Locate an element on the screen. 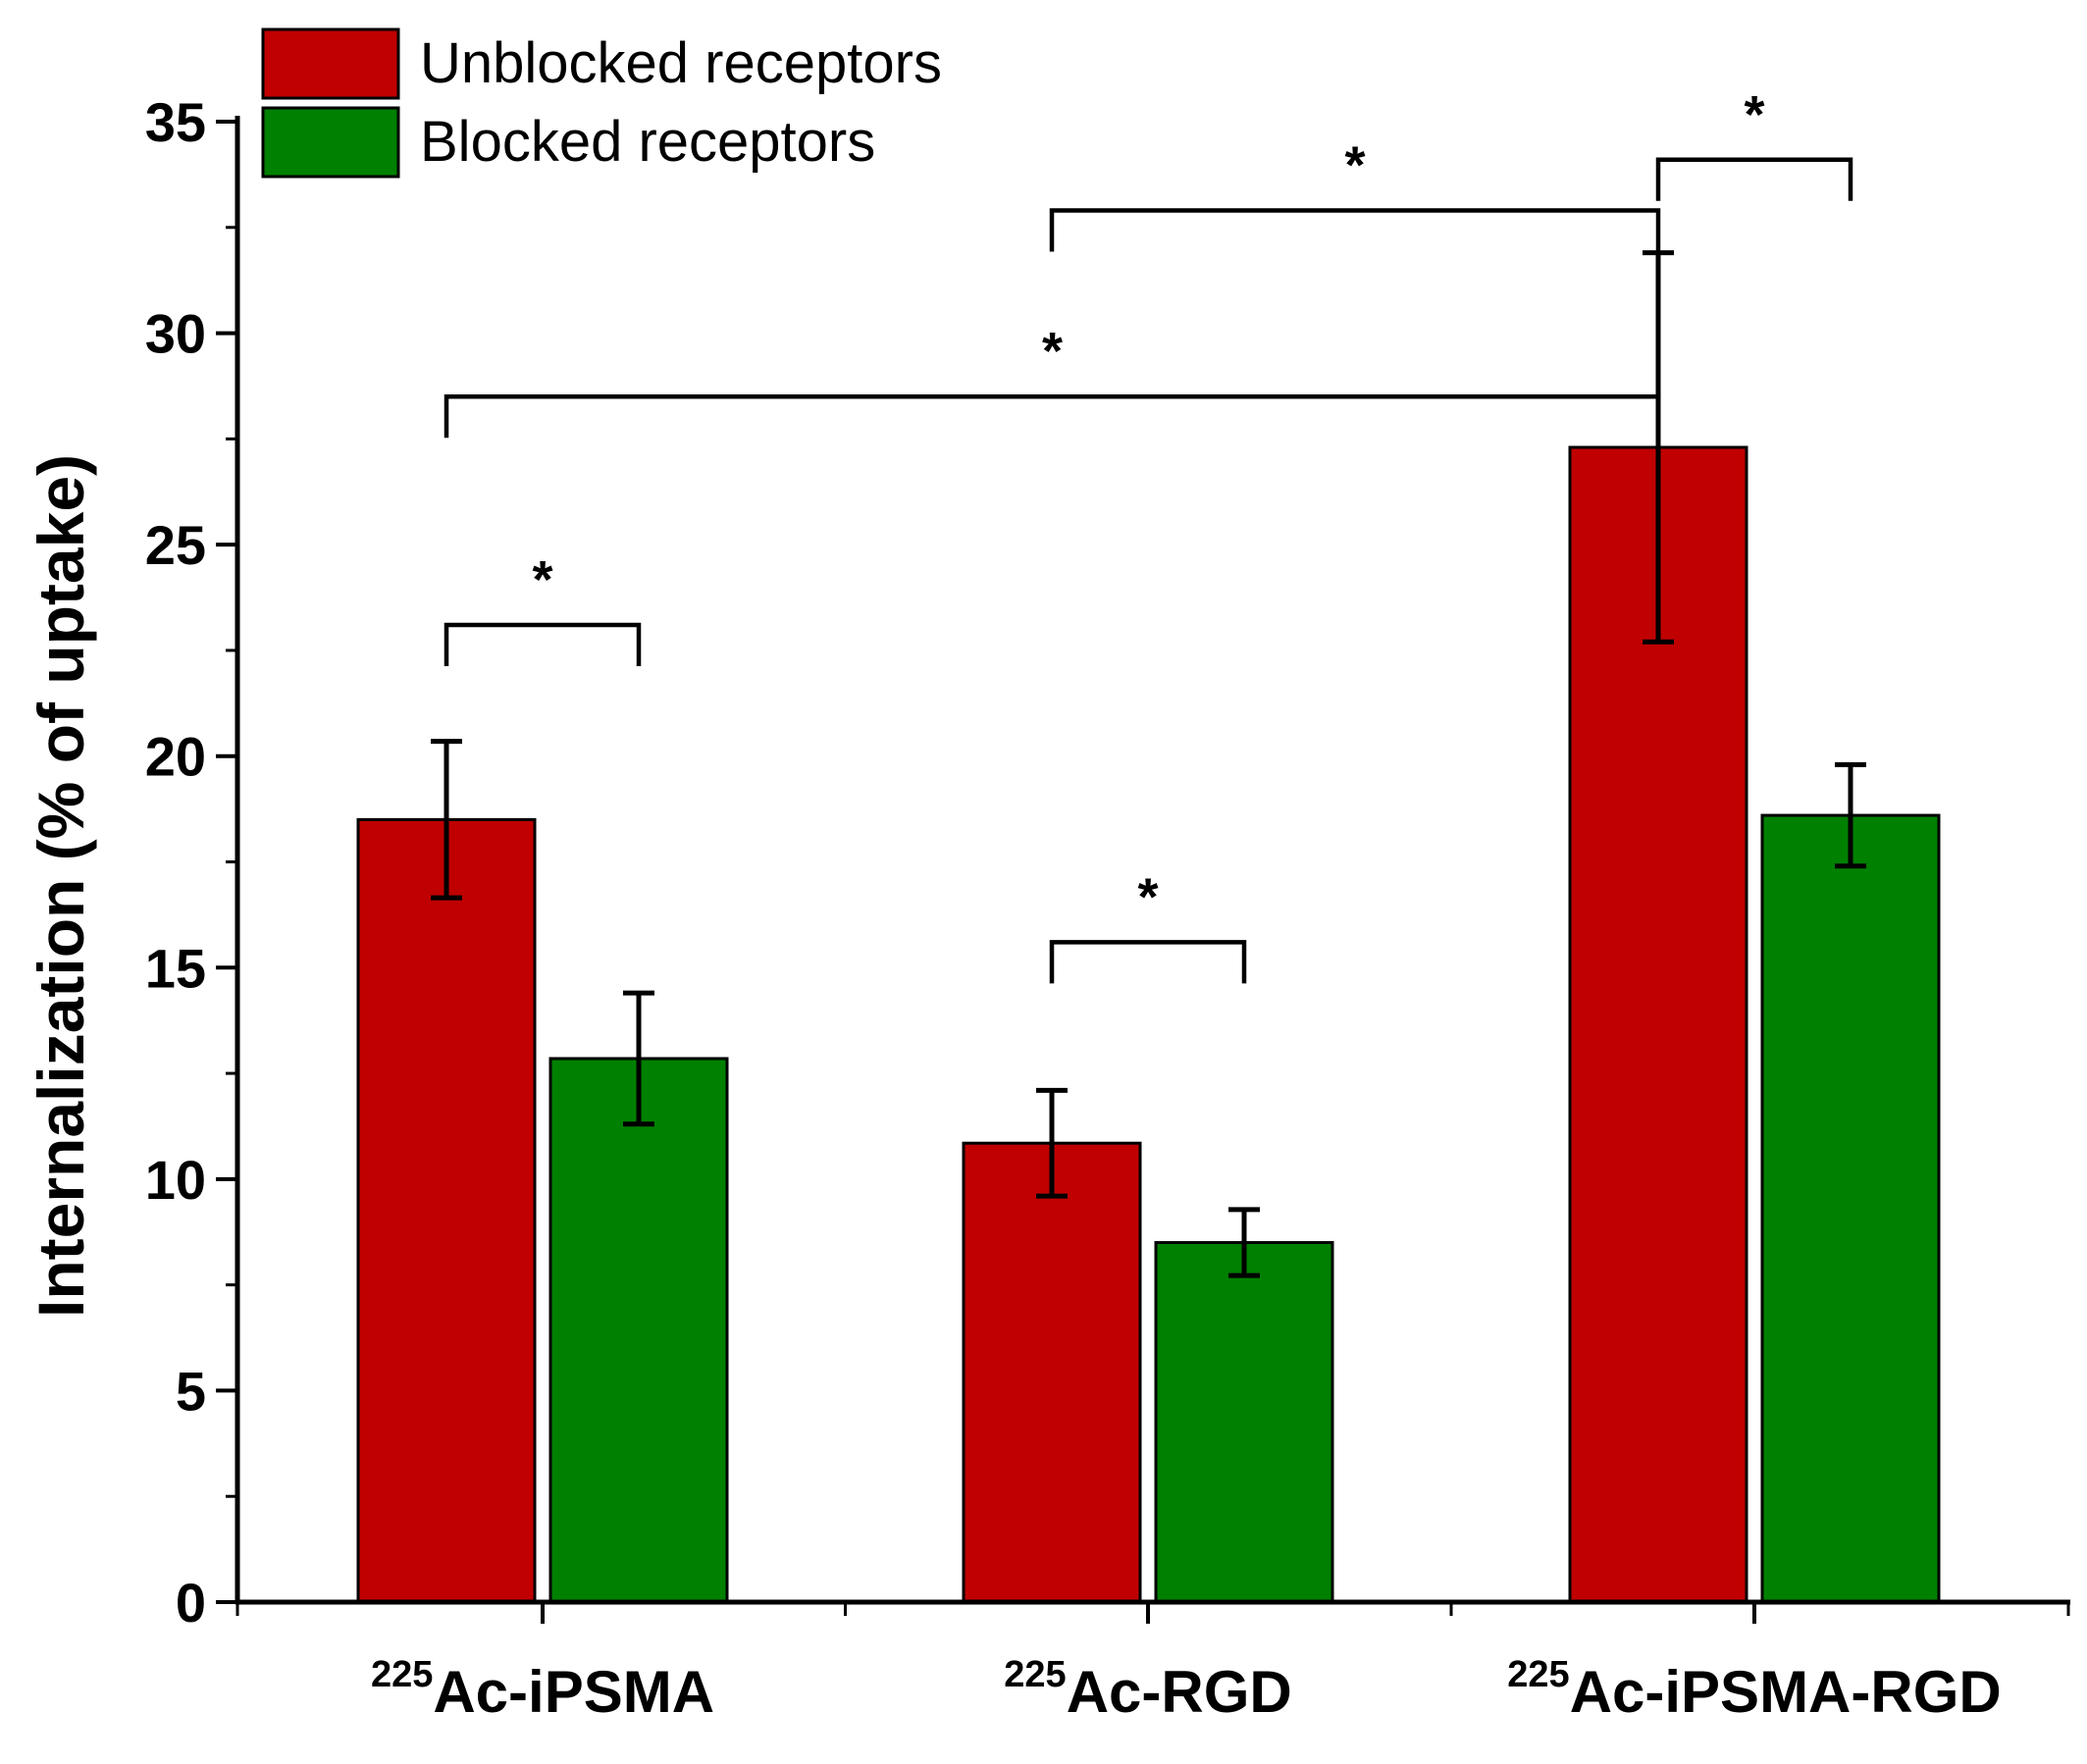 Image resolution: width=2087 pixels, height=1764 pixels. x-tick-label: 225Ac-iPSMA-RGD is located at coordinates (1754, 1689).